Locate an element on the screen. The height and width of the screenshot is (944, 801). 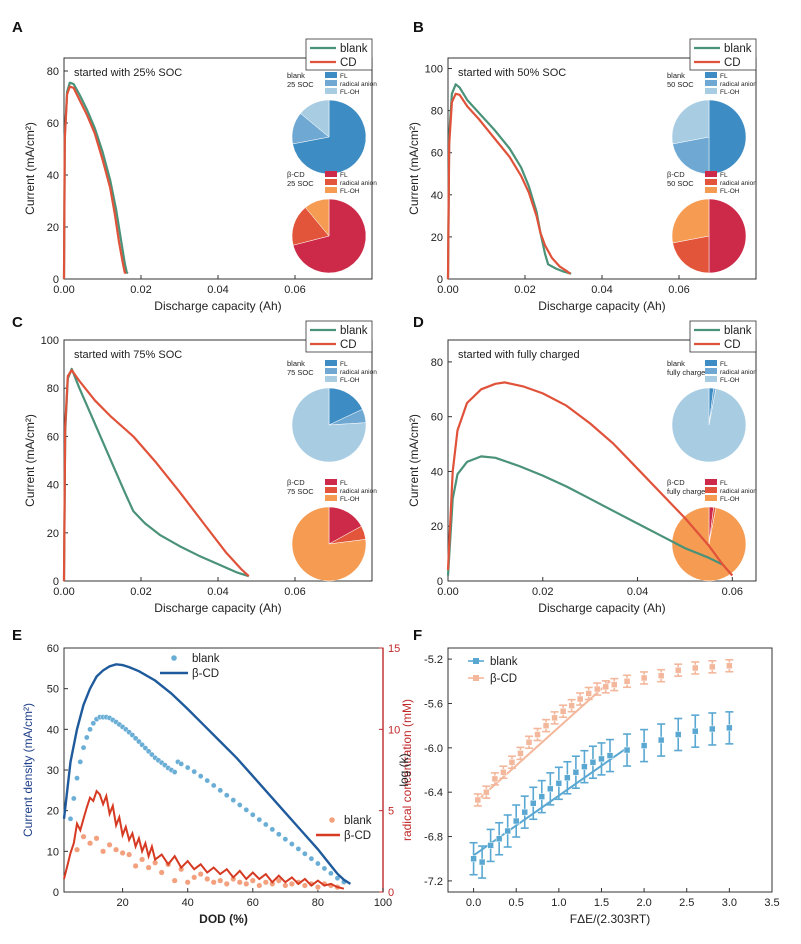
x-tick-label: 0.06 is located at coordinates (732, 592).